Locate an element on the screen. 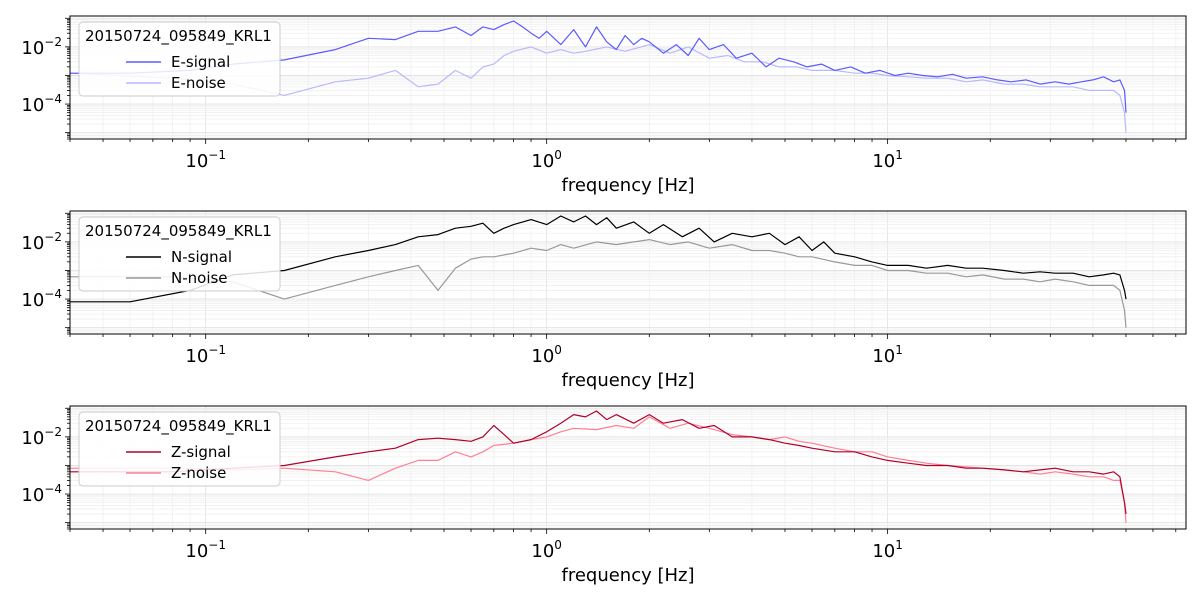 This screenshot has height=600, width=1200. legend: 20150724_095849_KRL1 N-signal N-noise is located at coordinates (179, 254).